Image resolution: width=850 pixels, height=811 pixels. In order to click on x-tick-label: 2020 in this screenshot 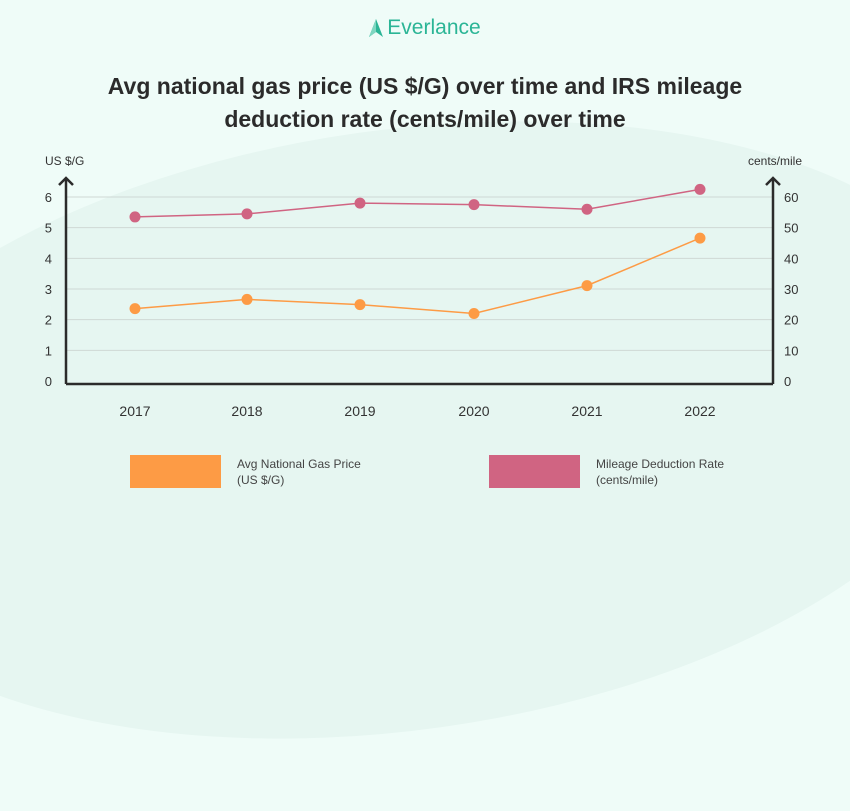, I will do `click(473, 411)`.